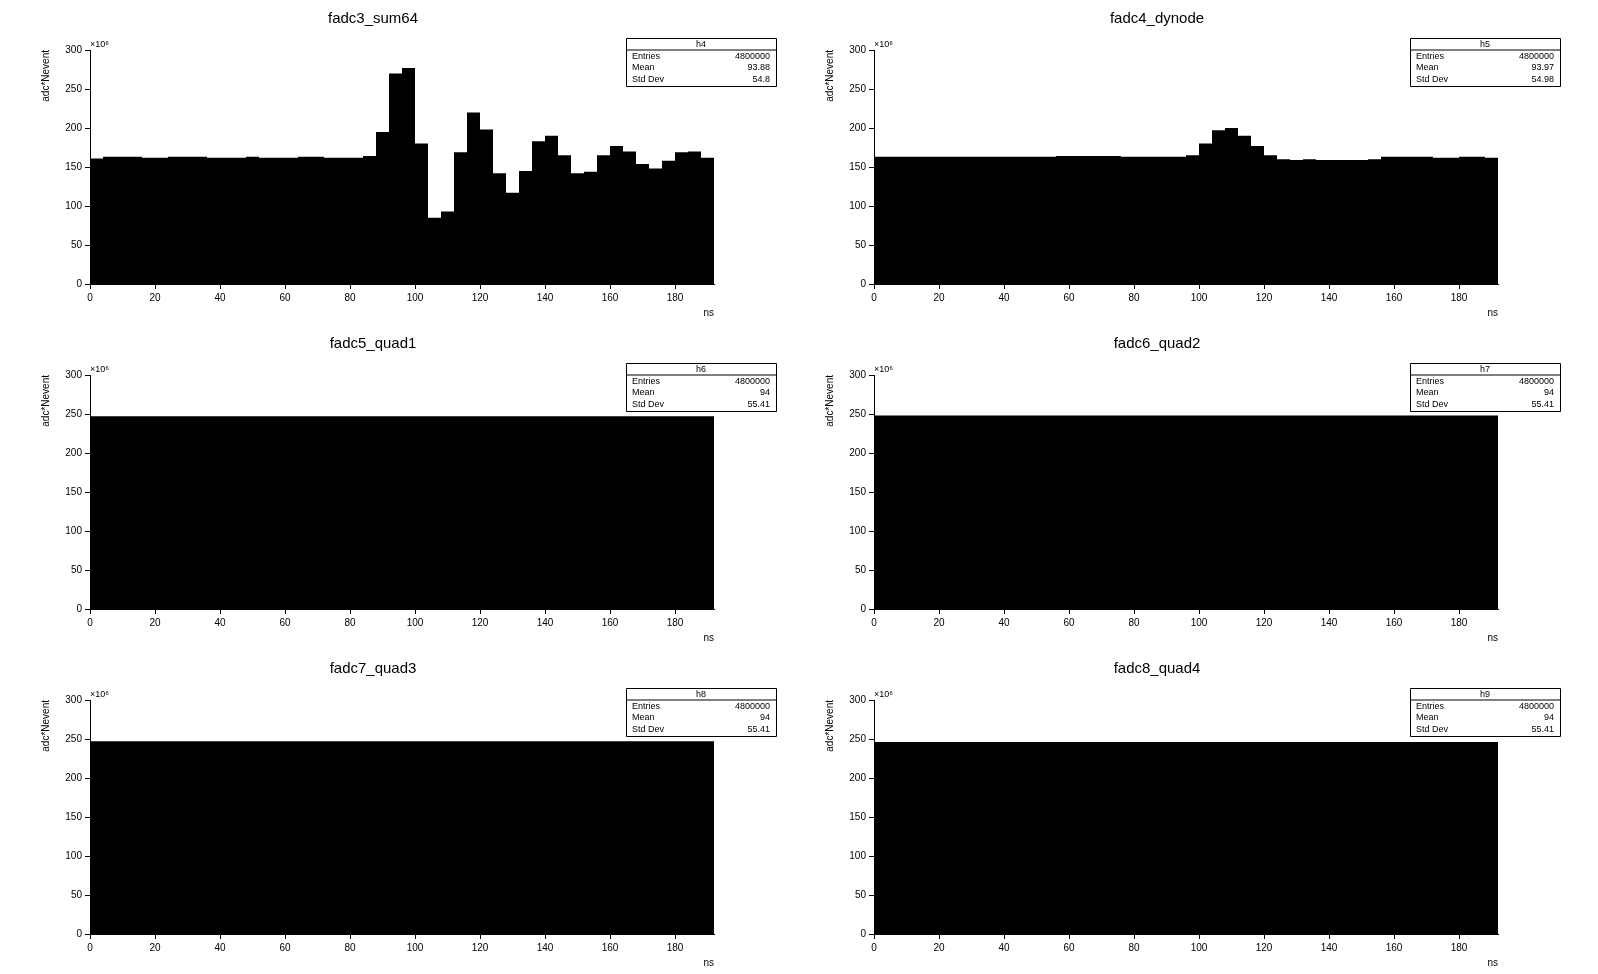 The height and width of the screenshot is (974, 1598). I want to click on text: 55.41, so click(758, 728).